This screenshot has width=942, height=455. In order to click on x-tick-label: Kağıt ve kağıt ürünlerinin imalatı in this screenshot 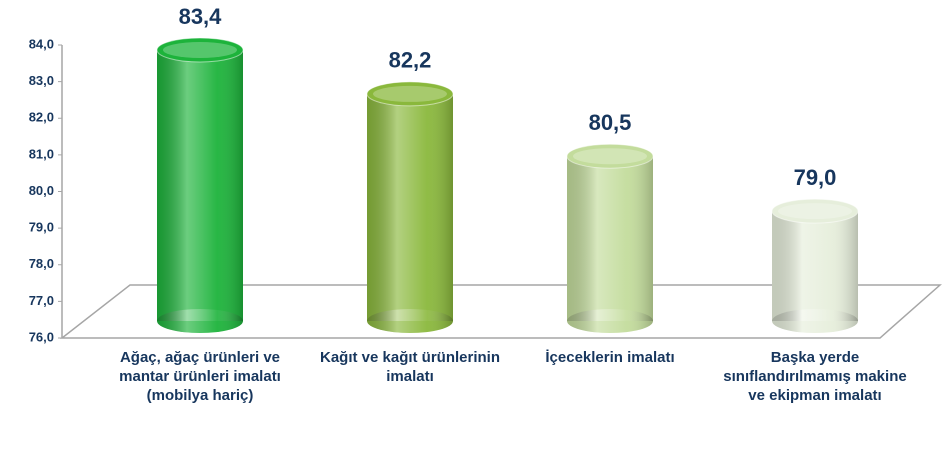, I will do `click(410, 367)`.